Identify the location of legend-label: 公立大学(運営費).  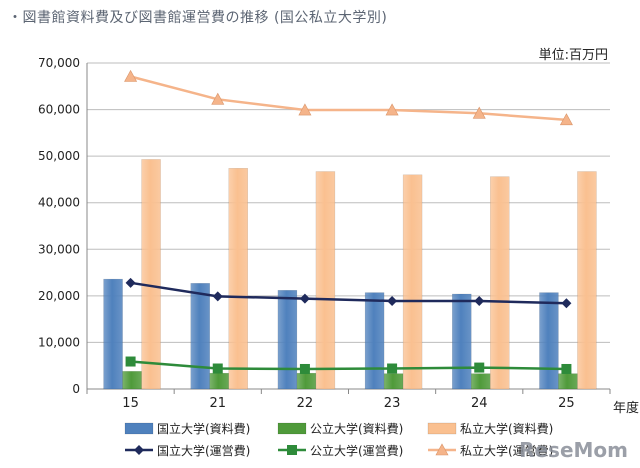
(356, 450).